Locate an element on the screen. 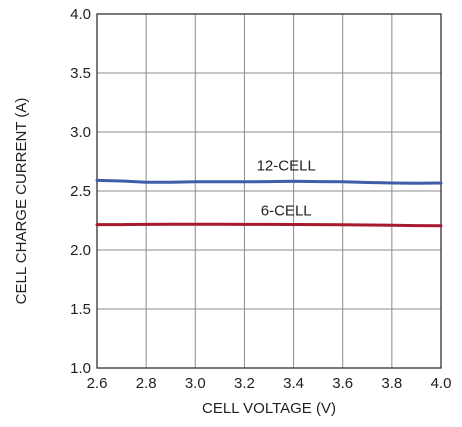 This screenshot has height=427, width=462. y-tick-label: 2.0 is located at coordinates (80, 250).